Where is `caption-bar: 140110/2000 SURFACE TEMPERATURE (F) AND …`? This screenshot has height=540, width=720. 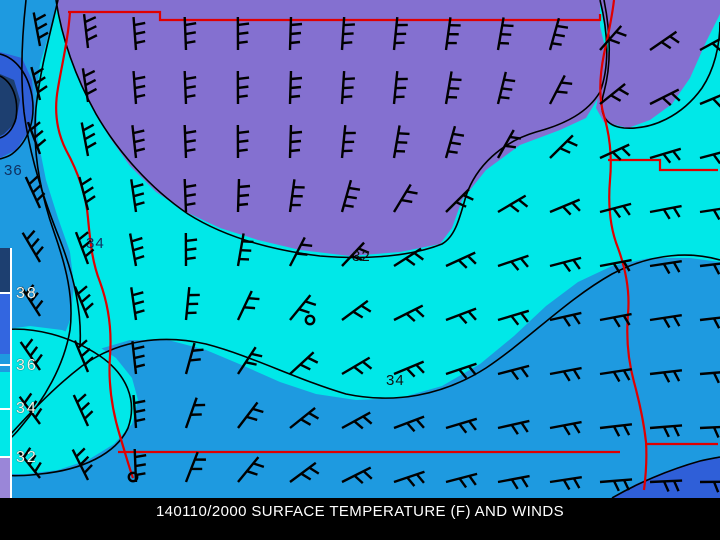
caption-bar: 140110/2000 SURFACE TEMPERATURE (F) AND … is located at coordinates (360, 519).